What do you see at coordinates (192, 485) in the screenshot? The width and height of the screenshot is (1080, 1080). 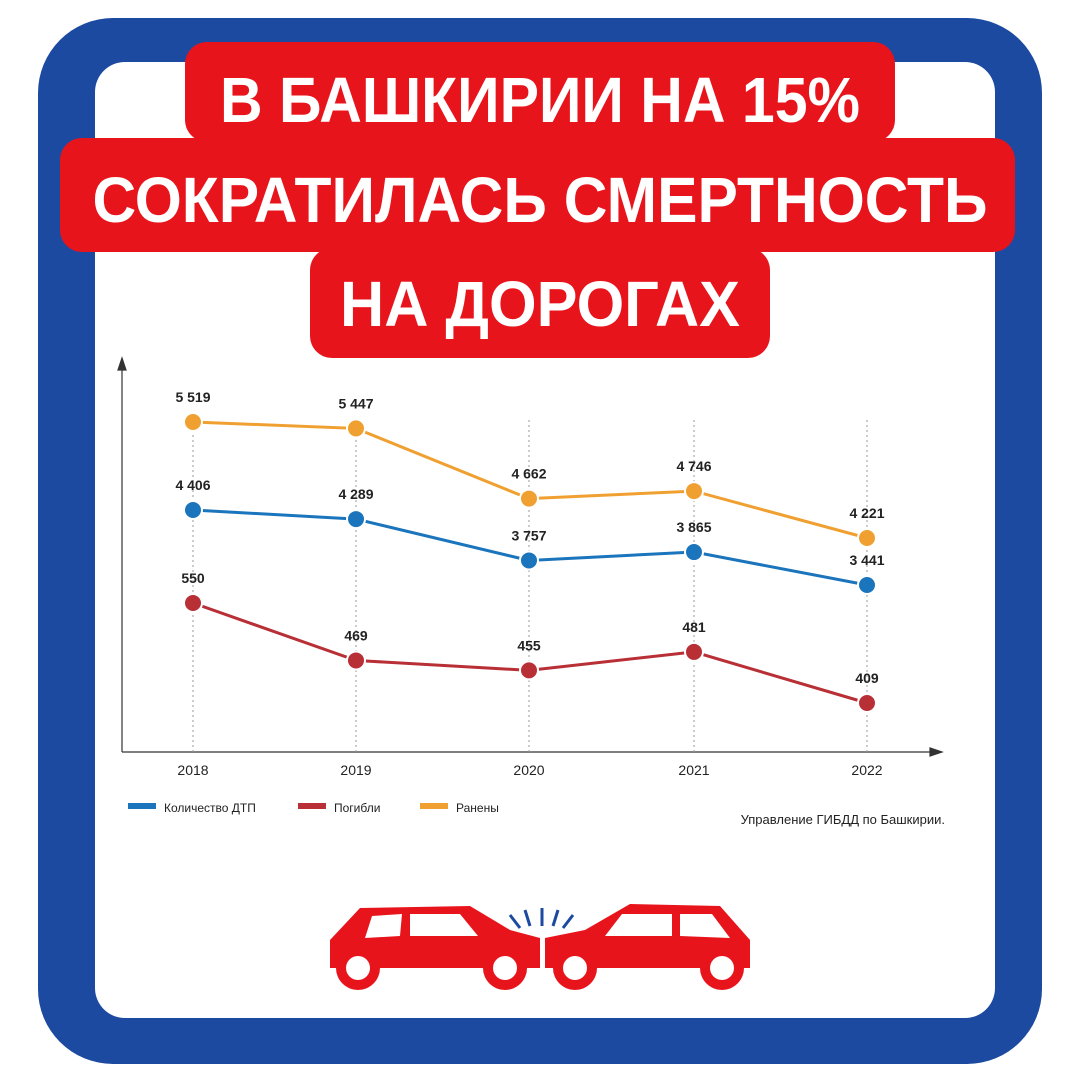 I see `value-label: 4 406` at bounding box center [192, 485].